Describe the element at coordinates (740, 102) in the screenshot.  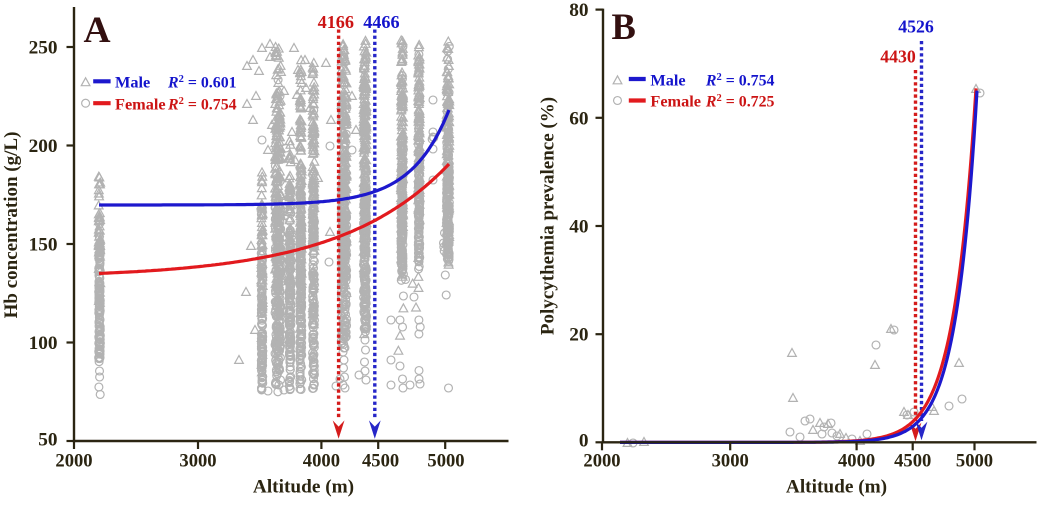
I see `svg-text: R2 = 0.725` at that location.